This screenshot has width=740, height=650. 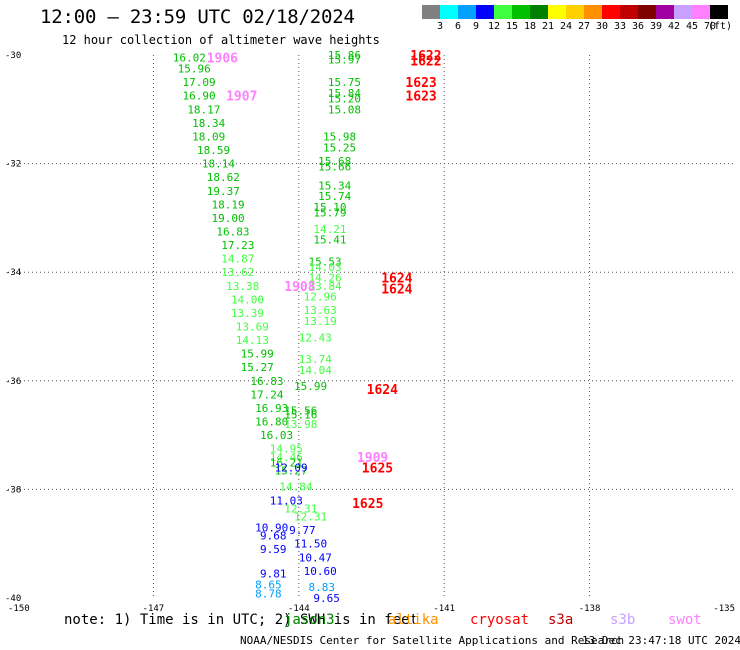 I want to click on lon-tick-label: -141, so click(x=444, y=609).